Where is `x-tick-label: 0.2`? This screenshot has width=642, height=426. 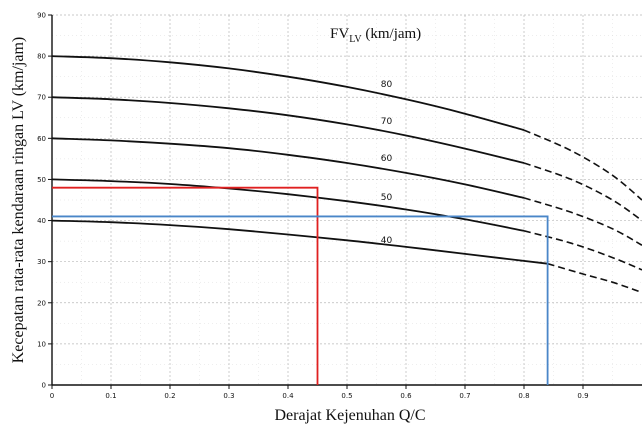 x-tick-label: 0.2 is located at coordinates (169, 396).